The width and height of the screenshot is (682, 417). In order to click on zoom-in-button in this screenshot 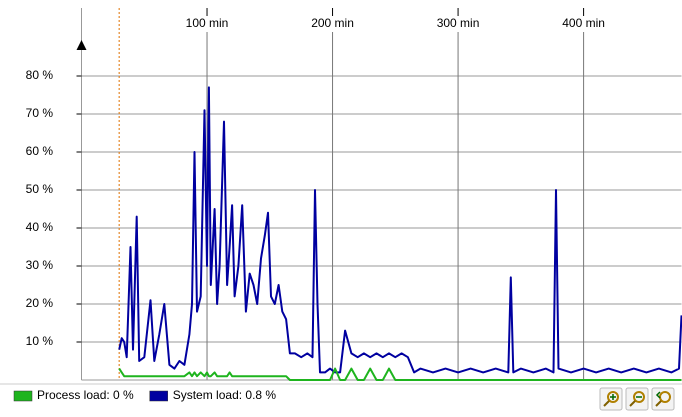, I will do `click(611, 399)`.